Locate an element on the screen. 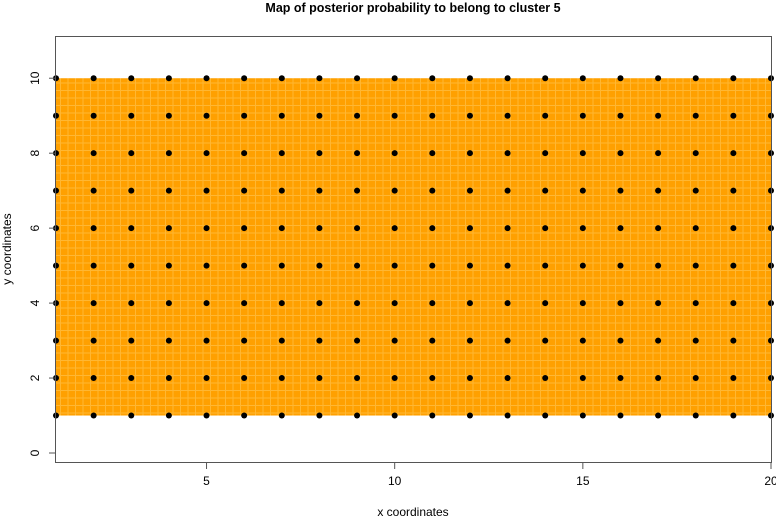 The image size is (776, 523). x-tick-label: 20 is located at coordinates (770, 481).